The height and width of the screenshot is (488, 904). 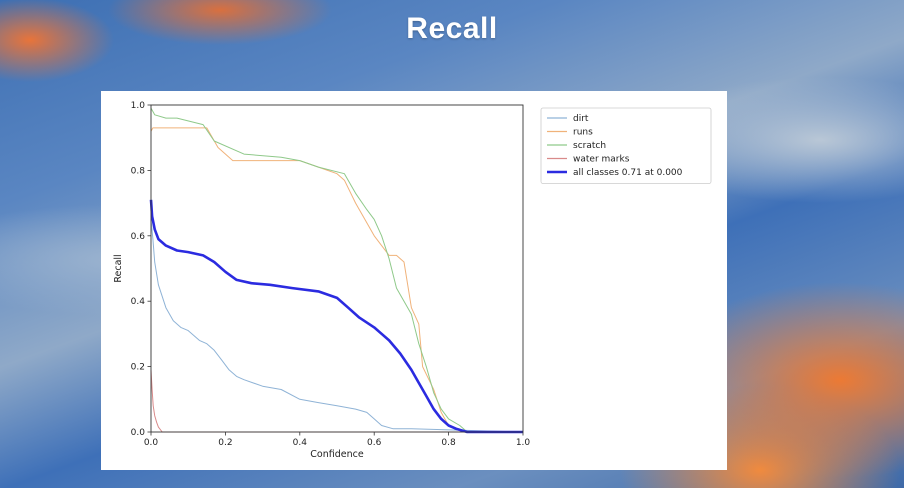 What do you see at coordinates (300, 443) in the screenshot?
I see `x-tick-label: 0.4` at bounding box center [300, 443].